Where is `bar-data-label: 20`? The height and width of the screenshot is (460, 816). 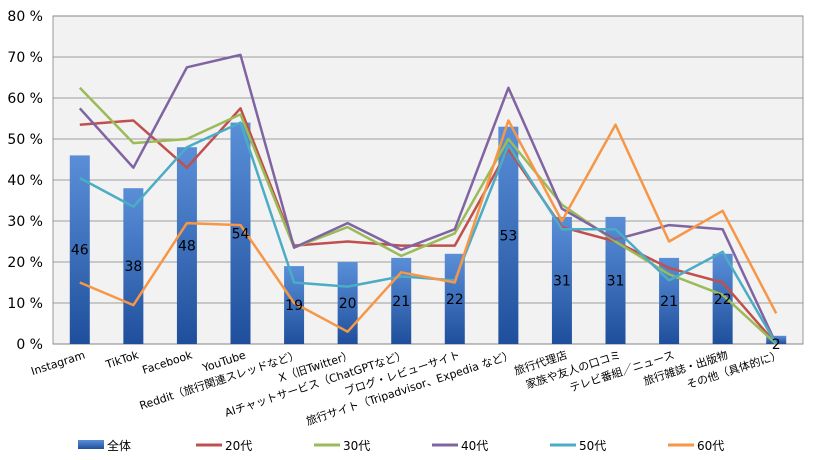
bar-data-label: 20 is located at coordinates (348, 304).